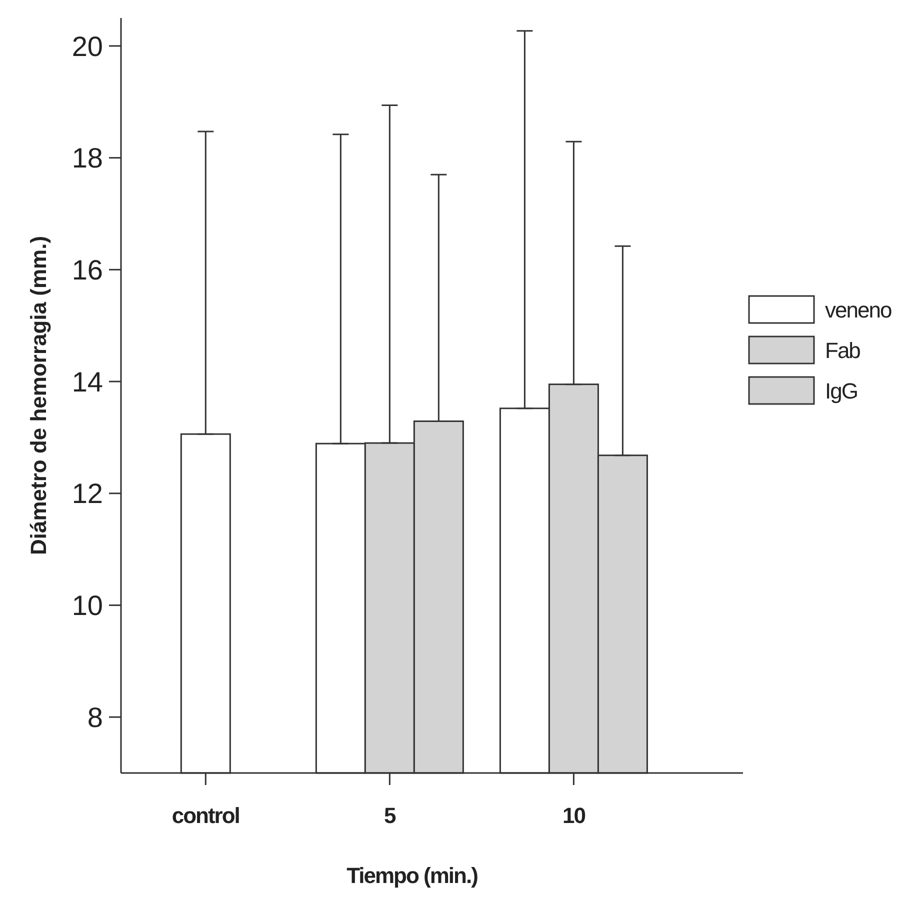 The image size is (923, 902). What do you see at coordinates (206, 815) in the screenshot?
I see `x-tick-label: control` at bounding box center [206, 815].